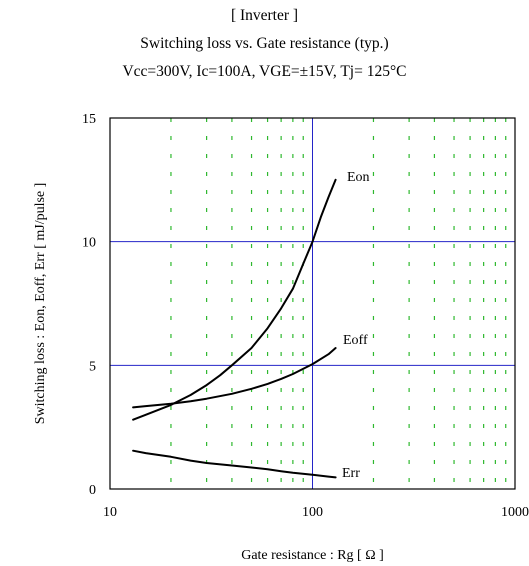  What do you see at coordinates (264, 71) in the screenshot?
I see `chart-conditions: Vcc=300V, Ic=100A, VGE=±15V, Tj= 125°C` at bounding box center [264, 71].